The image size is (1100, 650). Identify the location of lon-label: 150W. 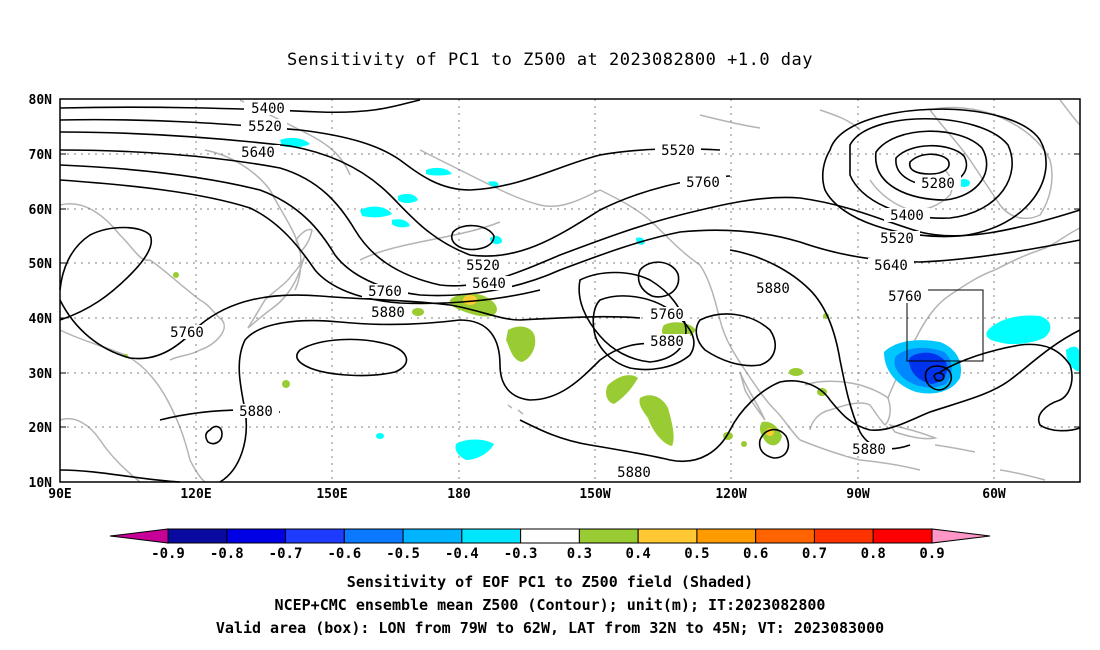
(594, 494).